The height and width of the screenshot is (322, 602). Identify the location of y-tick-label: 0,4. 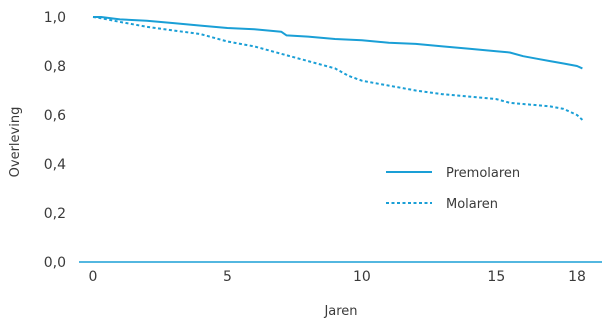
(55, 165).